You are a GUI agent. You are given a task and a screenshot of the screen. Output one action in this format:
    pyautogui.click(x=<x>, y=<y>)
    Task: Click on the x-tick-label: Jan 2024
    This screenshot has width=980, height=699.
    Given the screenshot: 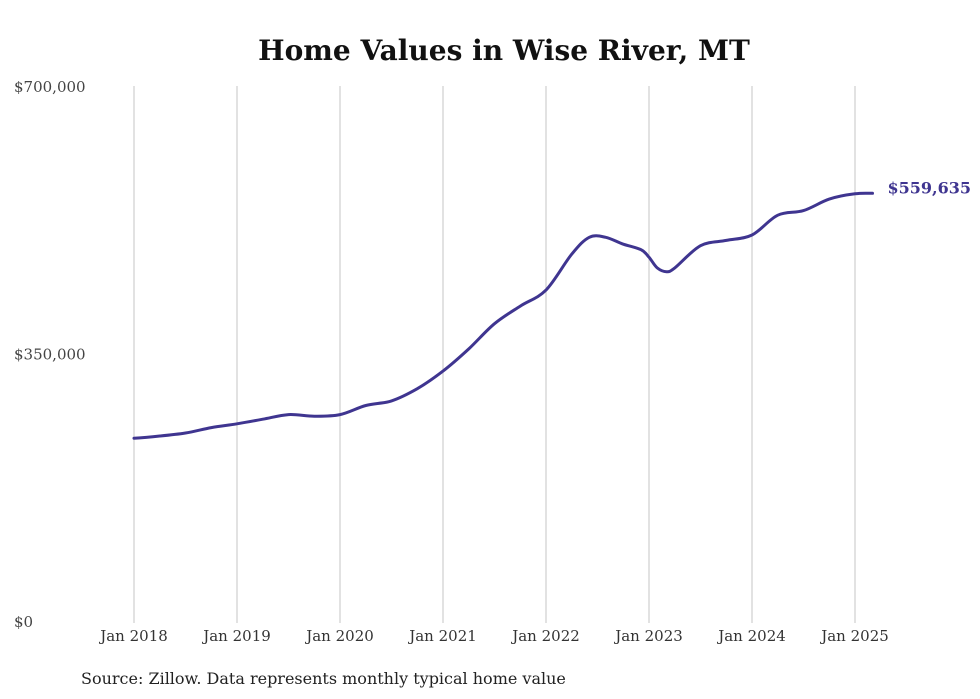 What is the action you would take?
    pyautogui.click(x=751, y=636)
    